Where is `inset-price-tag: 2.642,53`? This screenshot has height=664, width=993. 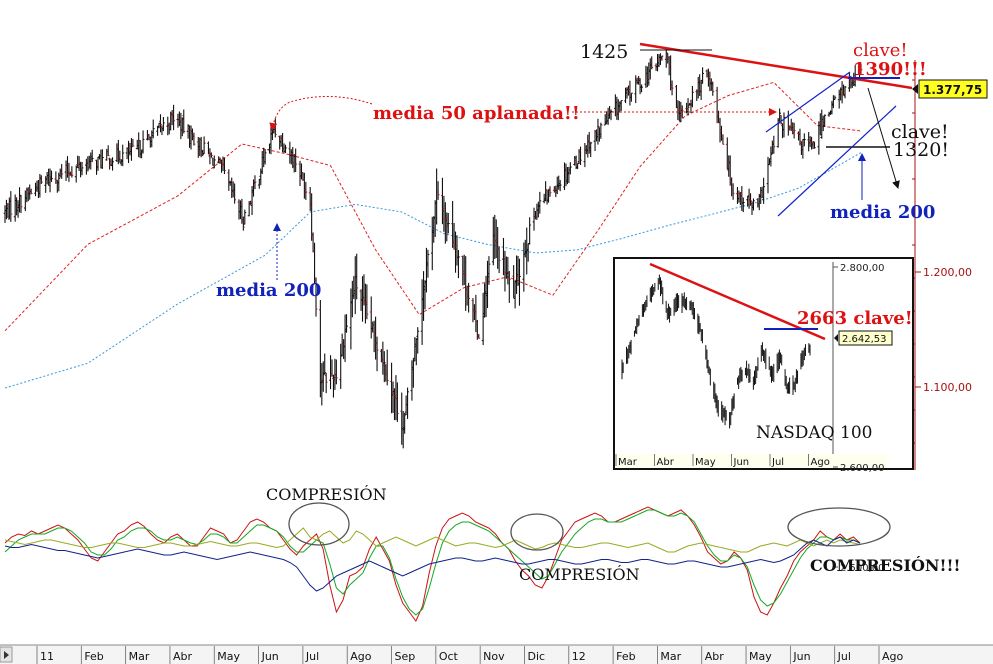
inset-price-tag: 2.642,53 is located at coordinates (863, 338).